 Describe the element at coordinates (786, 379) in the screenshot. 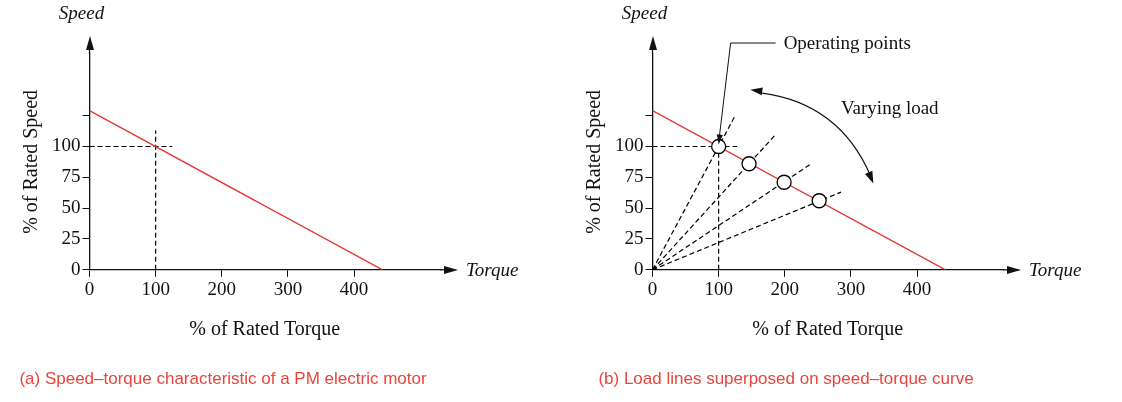

I see `text: (b) Load lines superposed on speed–torque curve` at that location.